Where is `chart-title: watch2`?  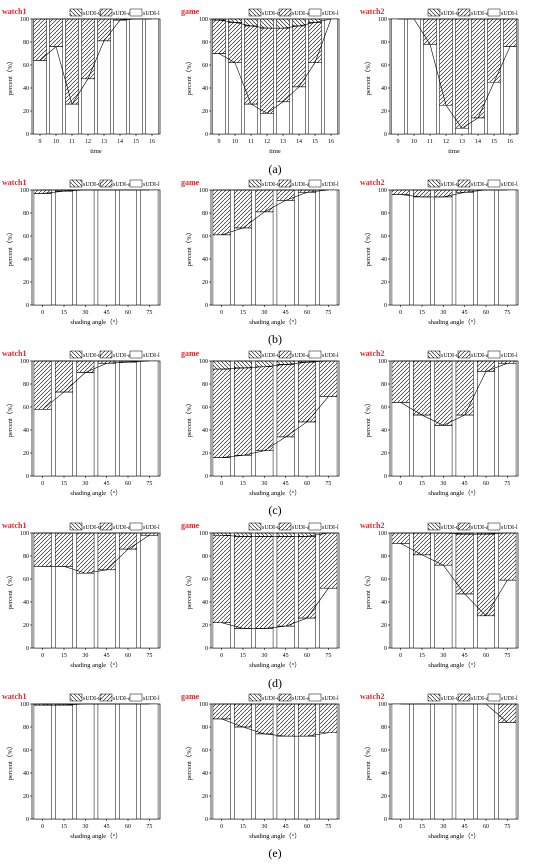 chart-title: watch2 is located at coordinates (372, 696).